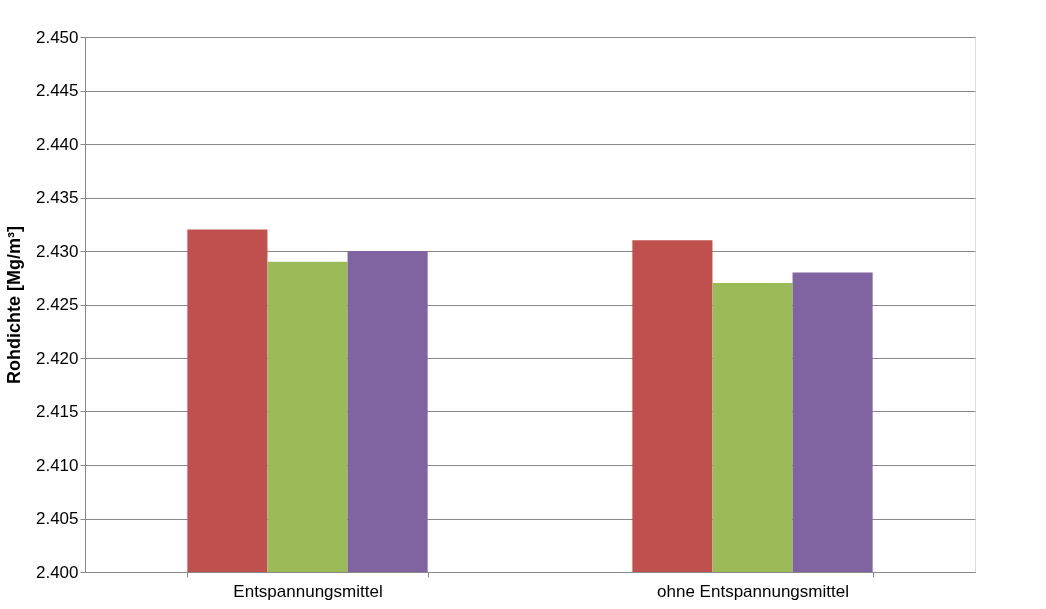  What do you see at coordinates (57, 465) in the screenshot?
I see `y-tick-label: 2.410` at bounding box center [57, 465].